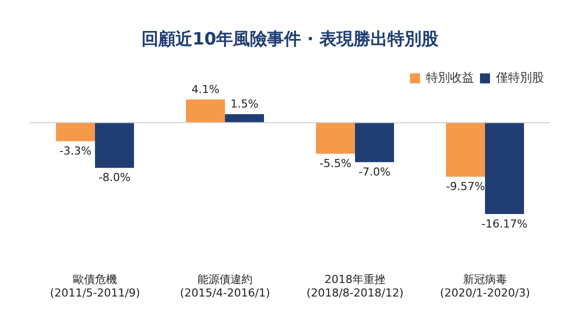 Image resolution: width=580 pixels, height=334 pixels. What do you see at coordinates (206, 89) in the screenshot?
I see `data-label: 4.1%` at bounding box center [206, 89].